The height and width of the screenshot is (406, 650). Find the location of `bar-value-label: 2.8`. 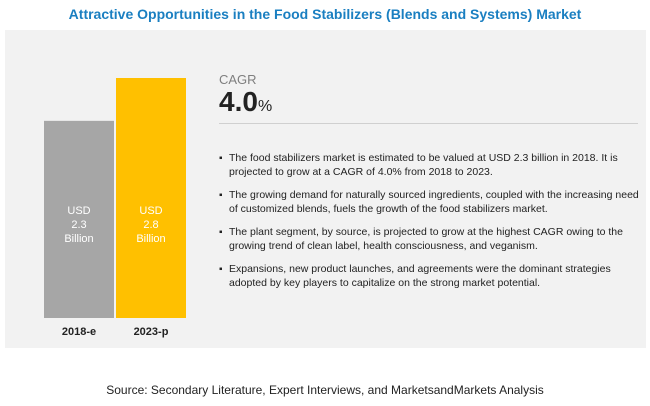

bar-value-label: 2.8 is located at coordinates (150, 225).